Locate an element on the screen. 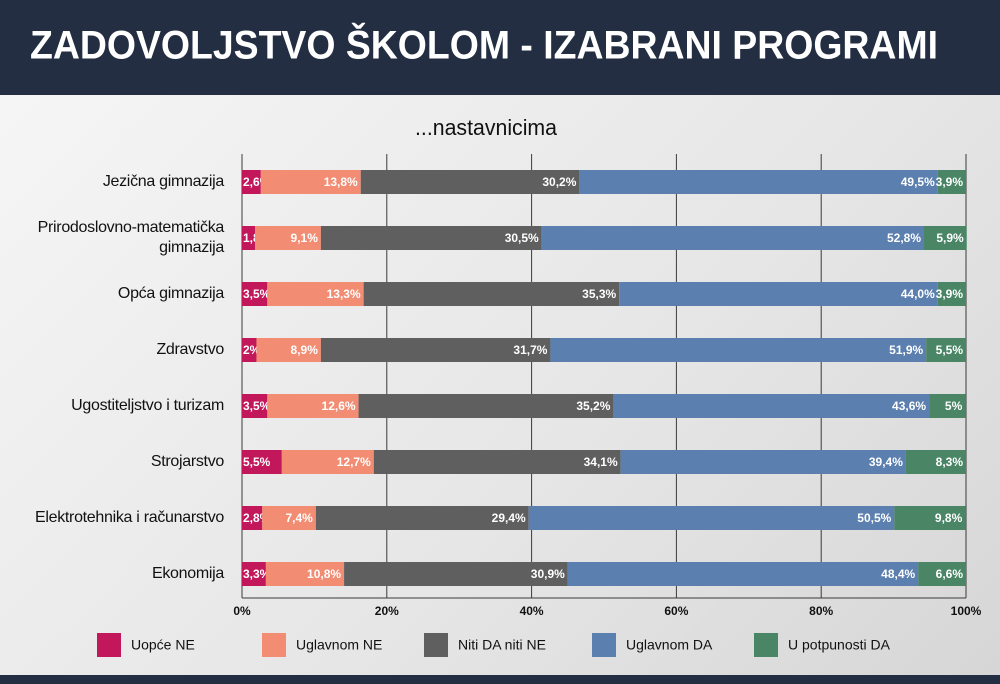 Image resolution: width=1000 pixels, height=684 pixels. value-label: 51,9% is located at coordinates (906, 350).